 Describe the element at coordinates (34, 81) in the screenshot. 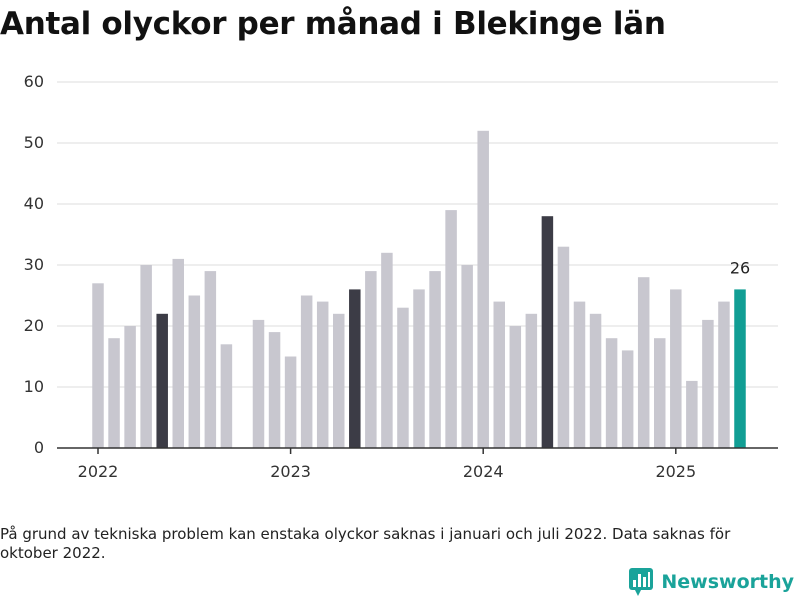

I see `y-tick-label: 60` at that location.